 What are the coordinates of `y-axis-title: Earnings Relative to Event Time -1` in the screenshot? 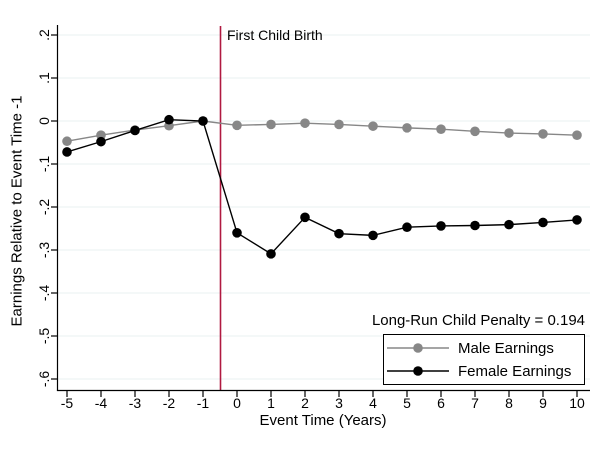 It's located at (17, 211).